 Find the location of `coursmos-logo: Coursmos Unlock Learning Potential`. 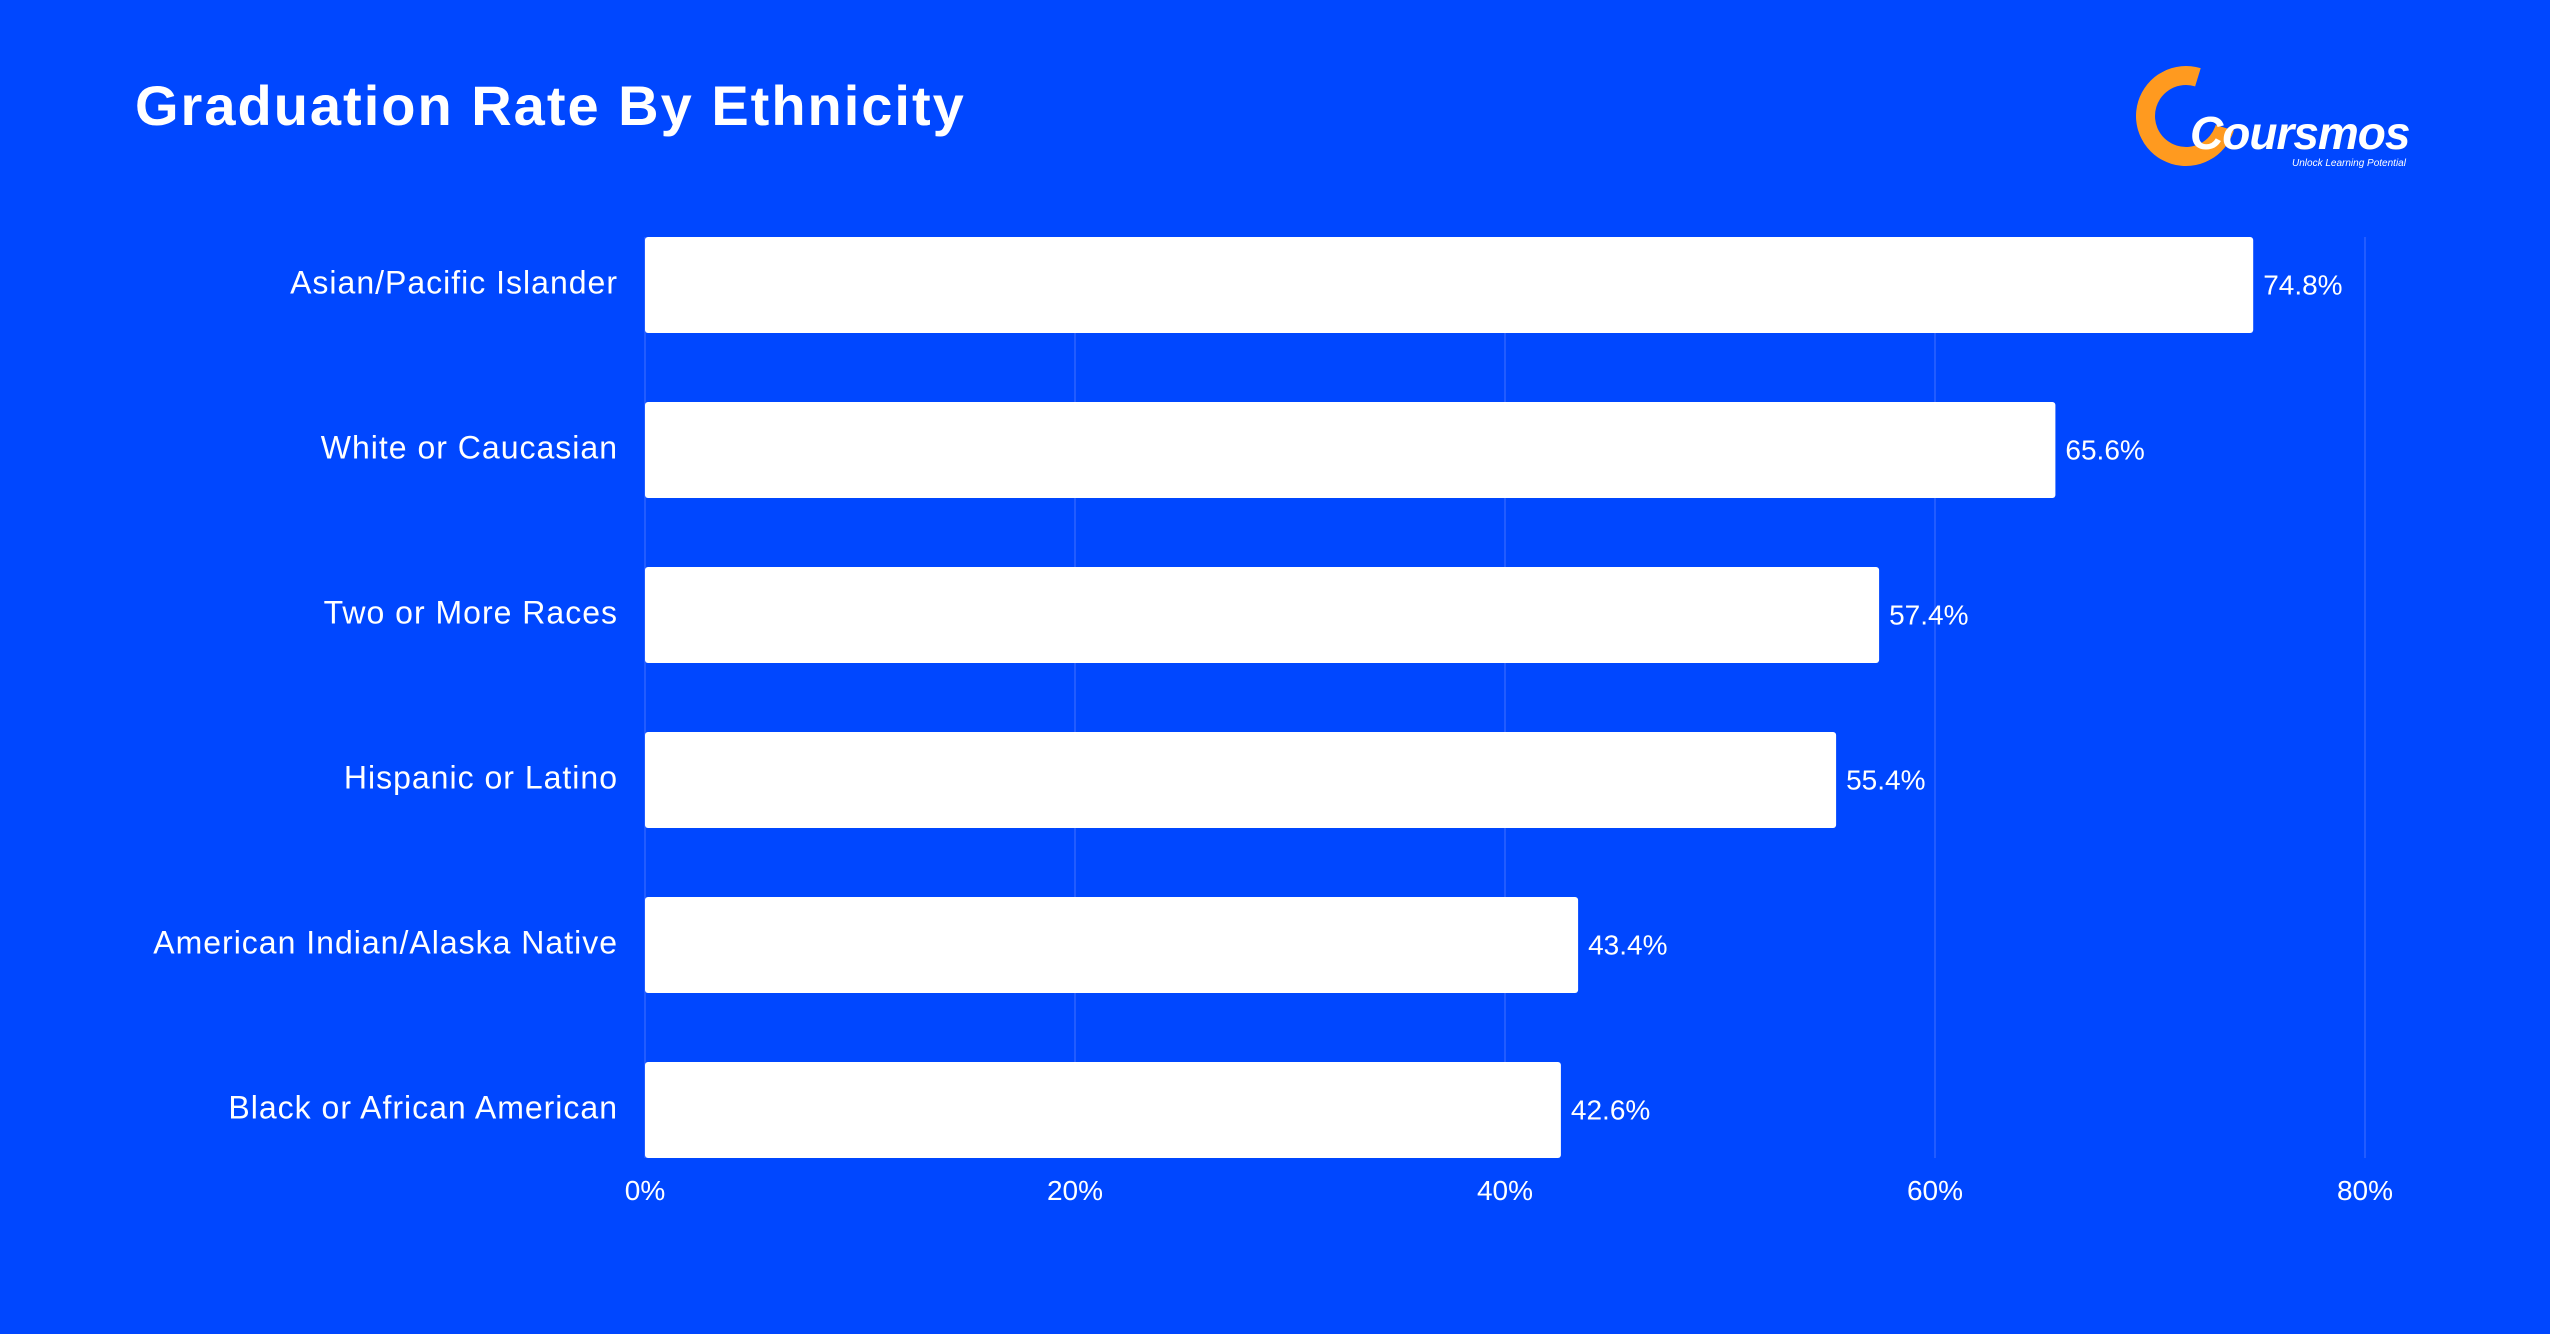

coursmos-logo: Coursmos Unlock Learning Potential is located at coordinates (2264, 116).